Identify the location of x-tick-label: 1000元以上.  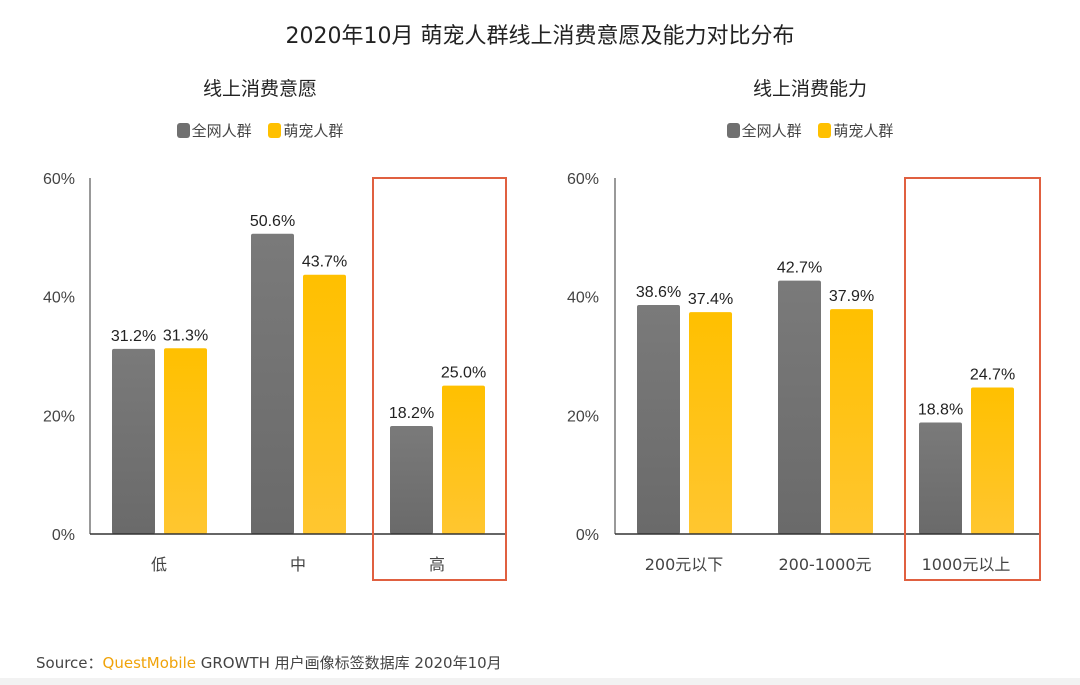
(966, 564).